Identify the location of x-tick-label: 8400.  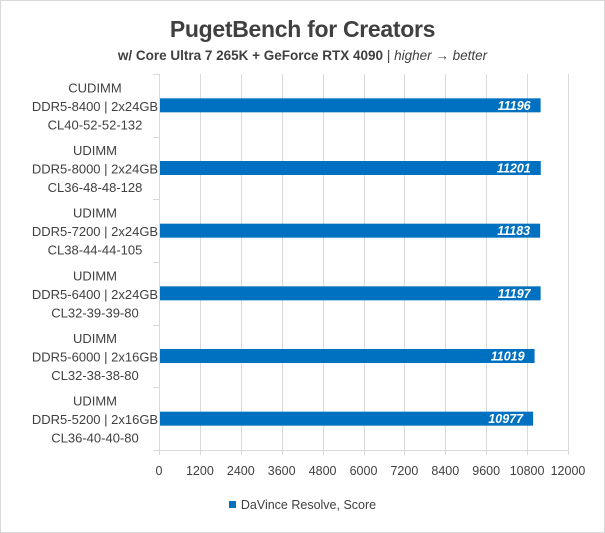
(445, 471).